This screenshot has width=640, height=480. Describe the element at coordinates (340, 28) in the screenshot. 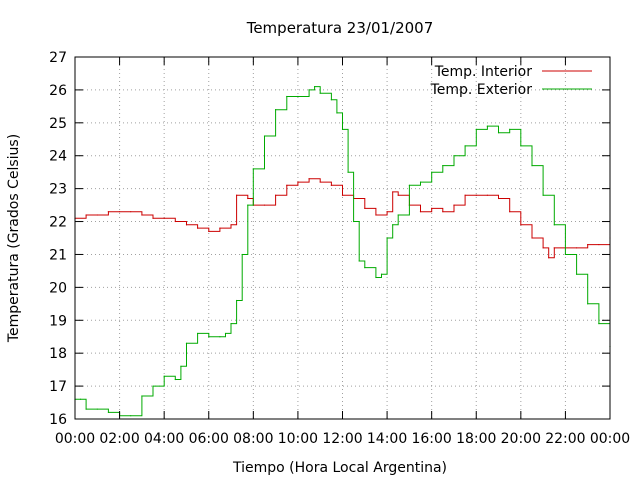

I see `chart-title: Temperatura 23/01/2007` at that location.